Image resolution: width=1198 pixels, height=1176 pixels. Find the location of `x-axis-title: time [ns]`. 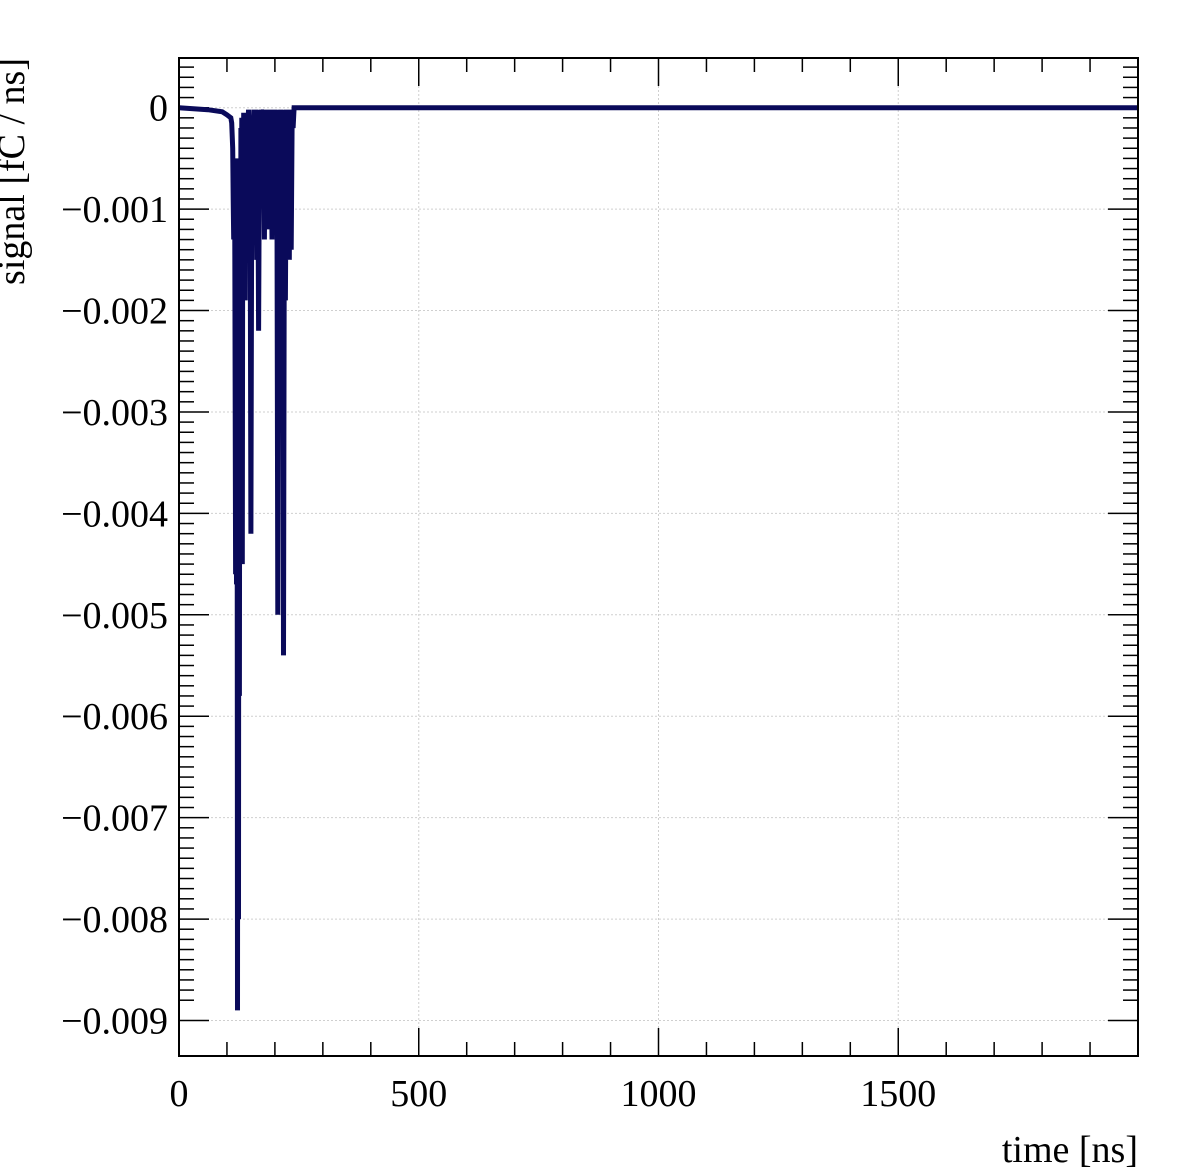

x-axis-title: time [ns] is located at coordinates (1070, 1150).